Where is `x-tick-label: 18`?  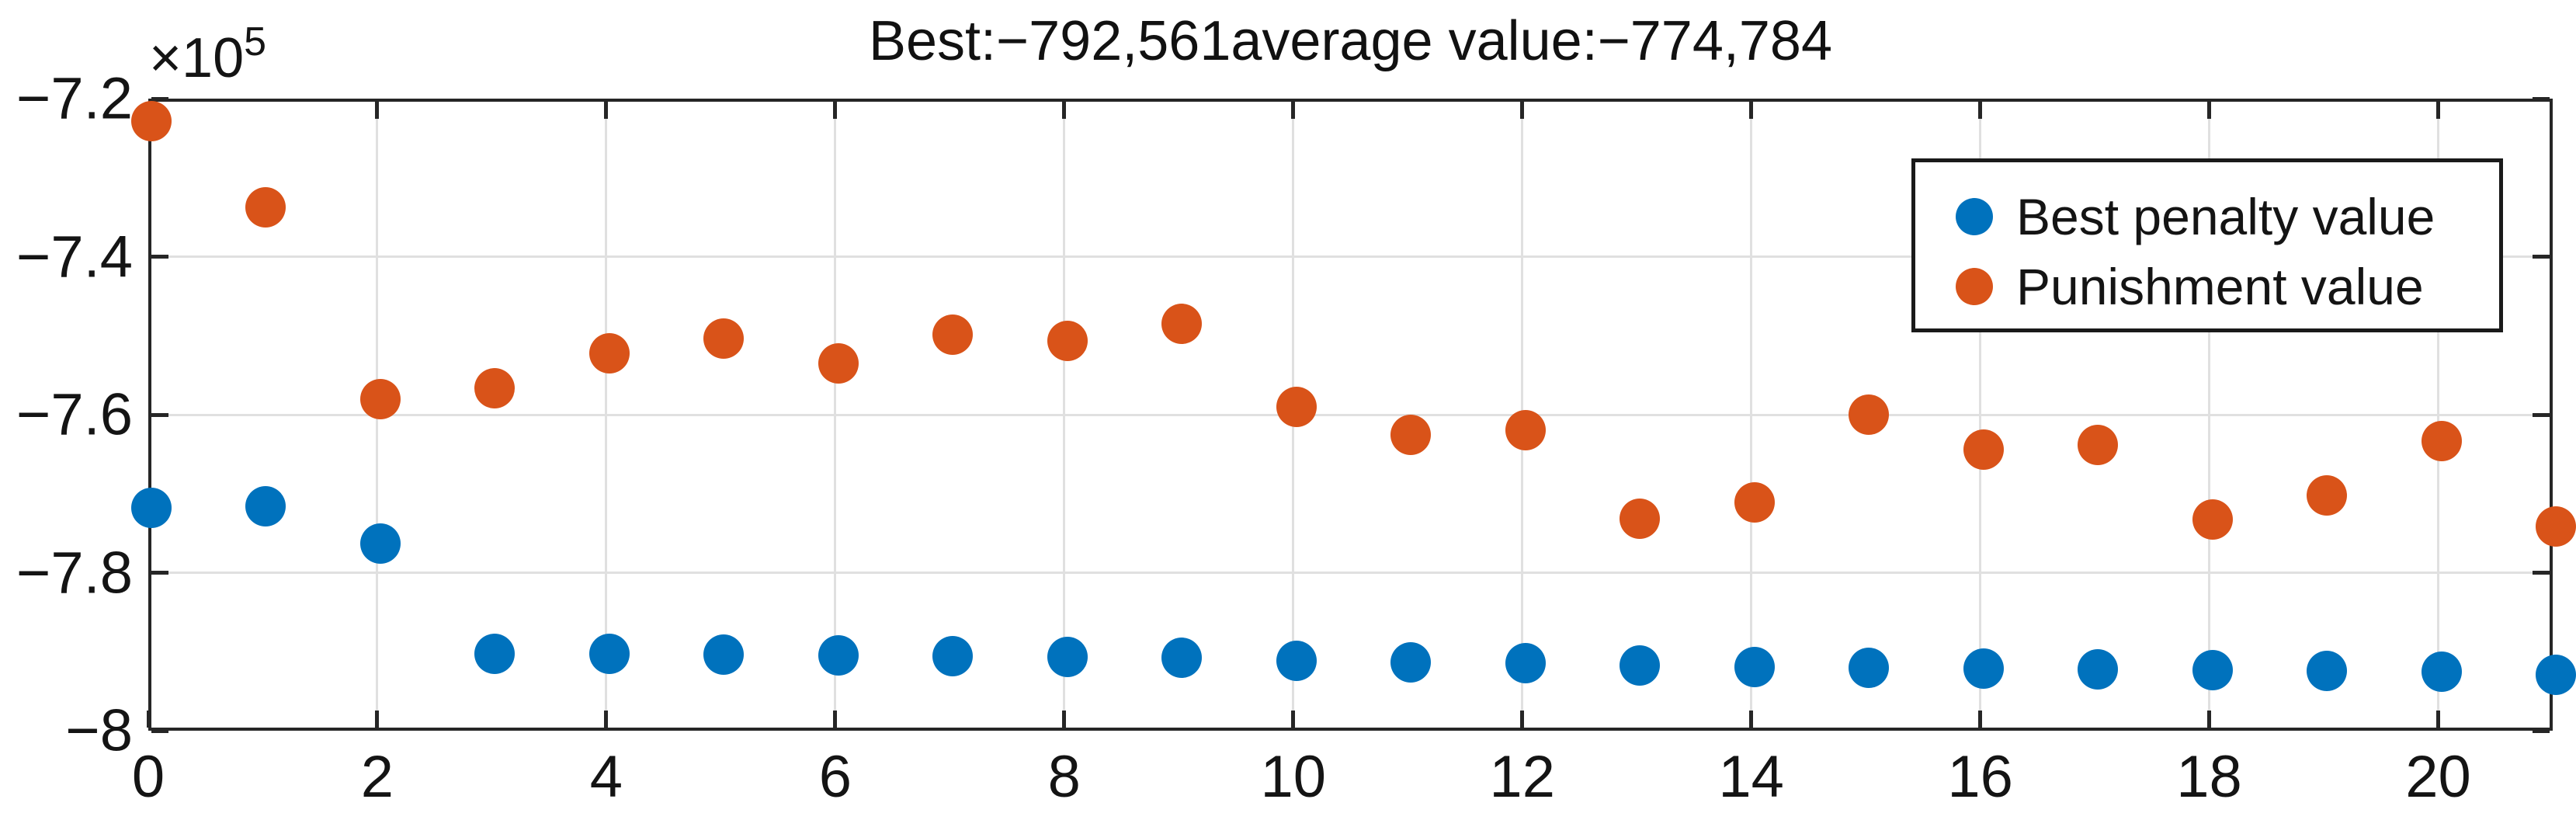
x-tick-label: 18 is located at coordinates (2209, 777).